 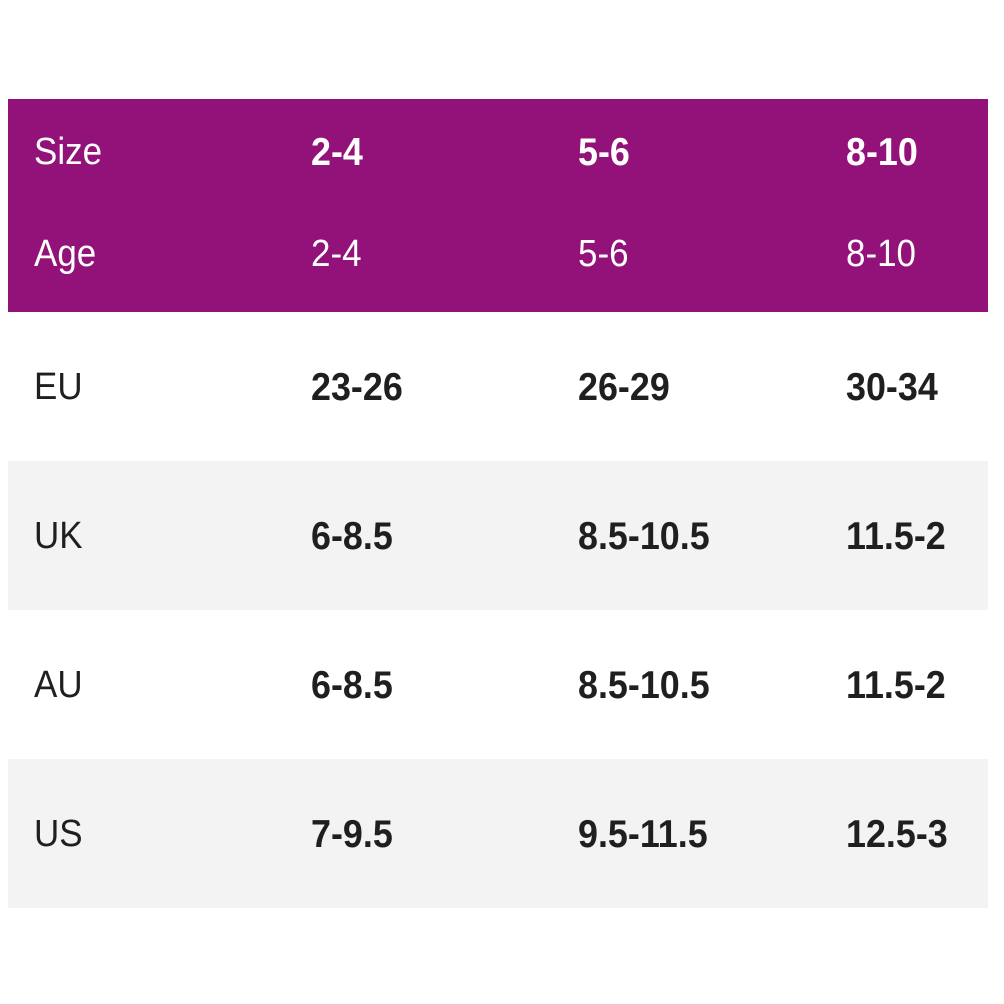 I want to click on table-row-us: US 7-9.5 9.5-11.5 12.5-3, so click(x=498, y=833).